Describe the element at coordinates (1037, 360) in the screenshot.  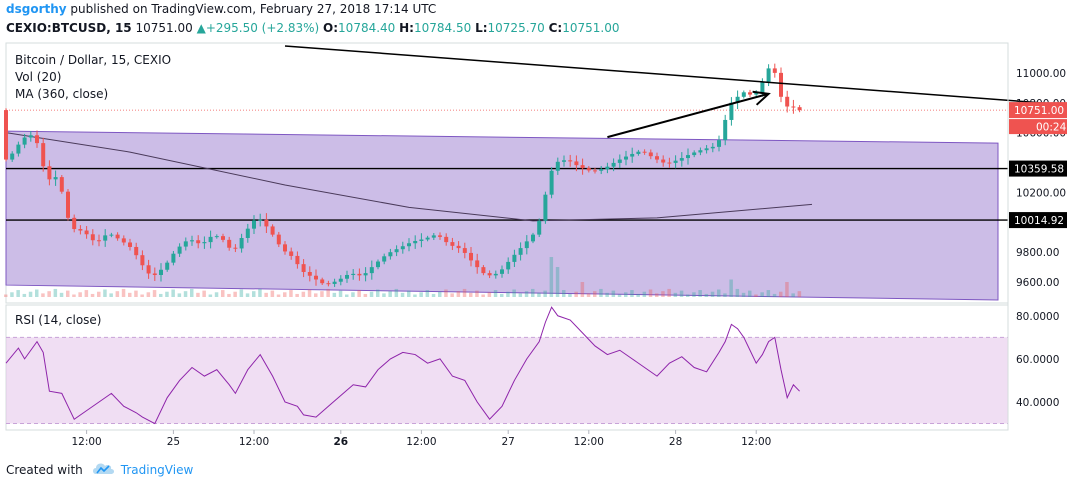
I see `rsi-tick-label: 60.0000` at that location.